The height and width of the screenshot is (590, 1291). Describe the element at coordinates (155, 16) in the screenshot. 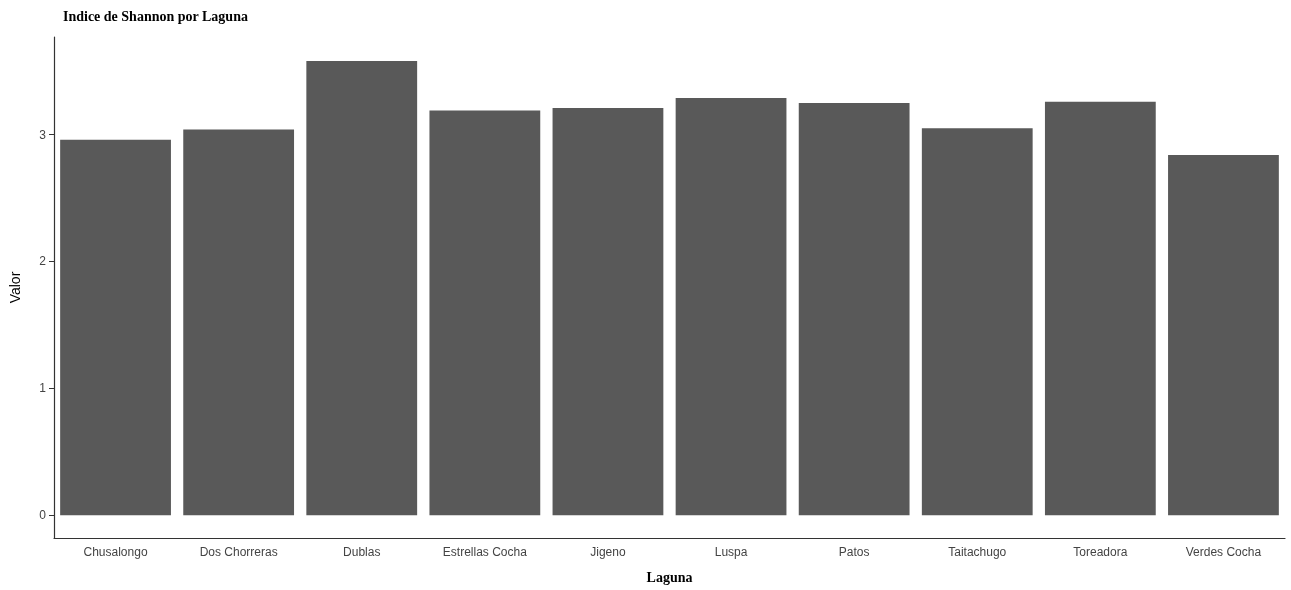

I see `chart-title: Indice de Shannon por Laguna` at that location.